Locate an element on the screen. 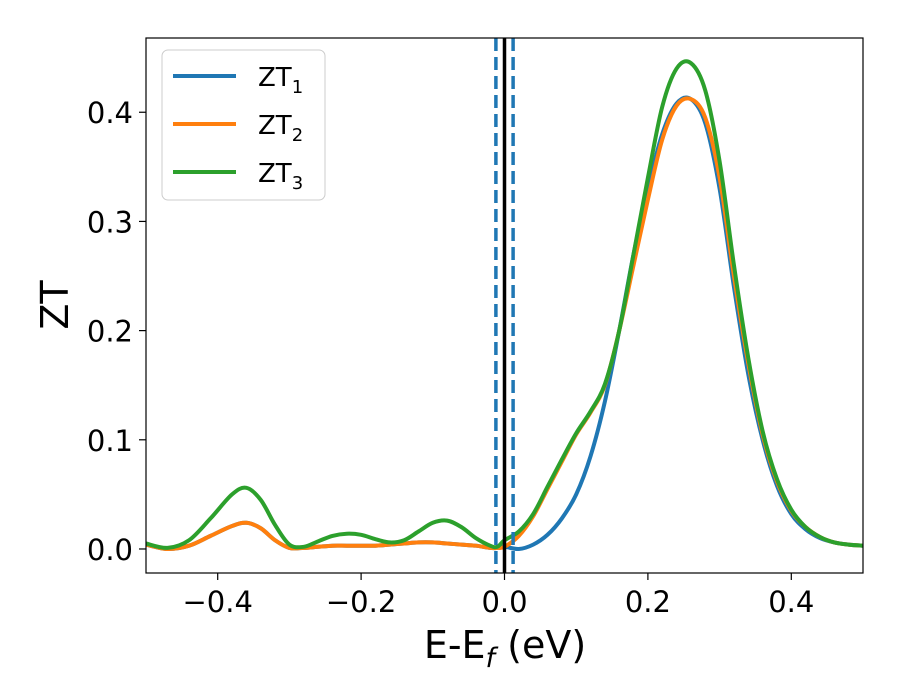 The height and width of the screenshot is (700, 900). x-axis-label: E-Ef (eV) is located at coordinates (505, 648).